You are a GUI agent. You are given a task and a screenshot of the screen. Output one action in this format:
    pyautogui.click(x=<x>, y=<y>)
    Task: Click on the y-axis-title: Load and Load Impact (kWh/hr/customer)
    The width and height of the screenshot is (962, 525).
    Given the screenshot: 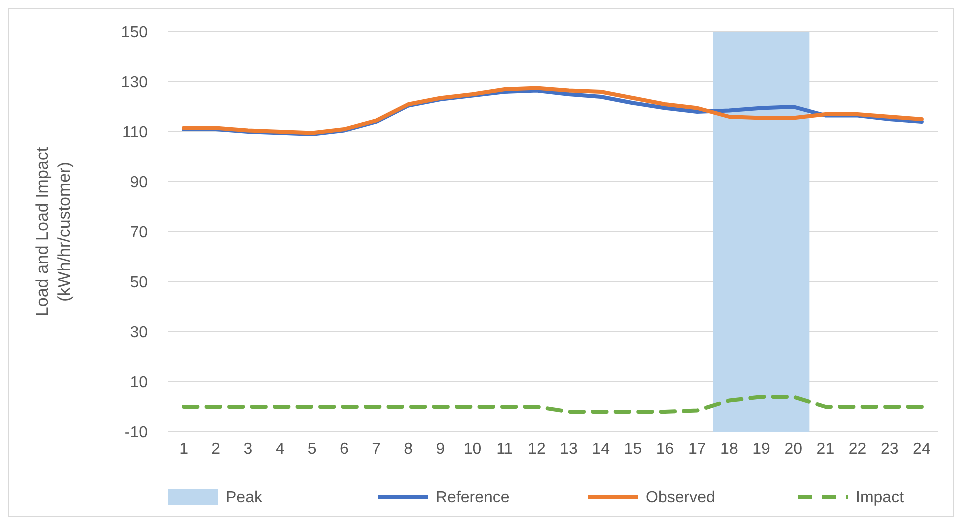 What is the action you would take?
    pyautogui.click(x=53, y=232)
    